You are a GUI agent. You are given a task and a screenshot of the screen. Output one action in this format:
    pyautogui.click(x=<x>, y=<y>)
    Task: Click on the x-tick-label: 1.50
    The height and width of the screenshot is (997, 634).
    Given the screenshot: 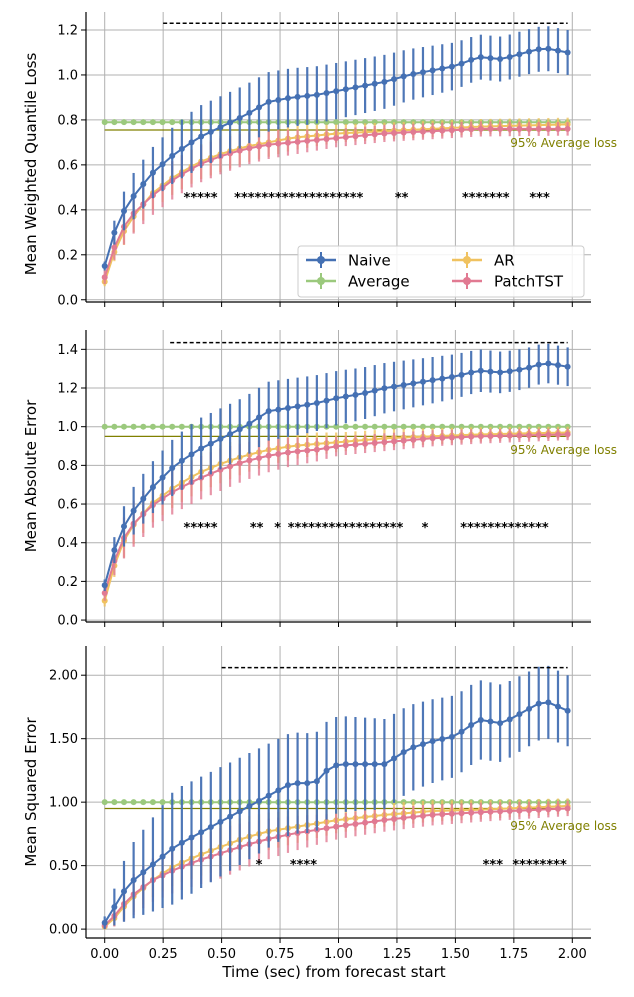 What is the action you would take?
    pyautogui.click(x=455, y=954)
    